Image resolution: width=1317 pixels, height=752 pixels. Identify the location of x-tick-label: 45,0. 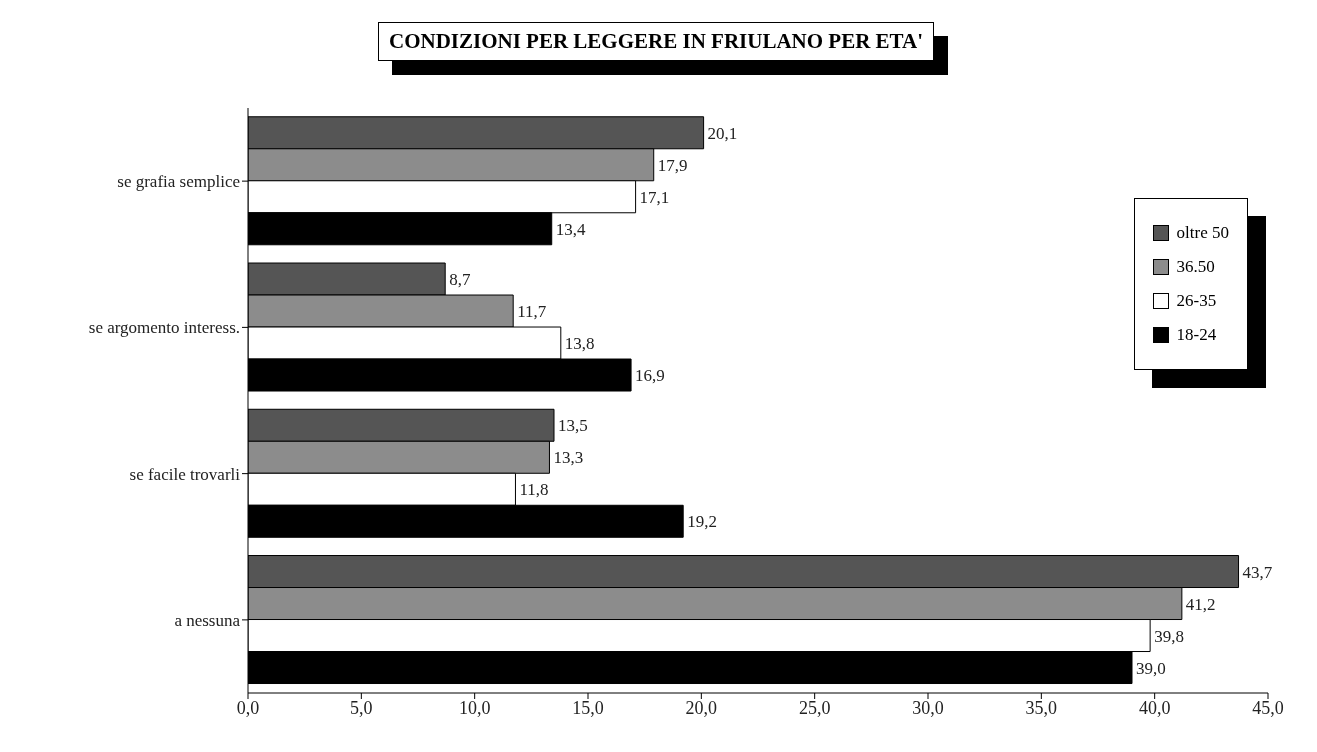
(1268, 707).